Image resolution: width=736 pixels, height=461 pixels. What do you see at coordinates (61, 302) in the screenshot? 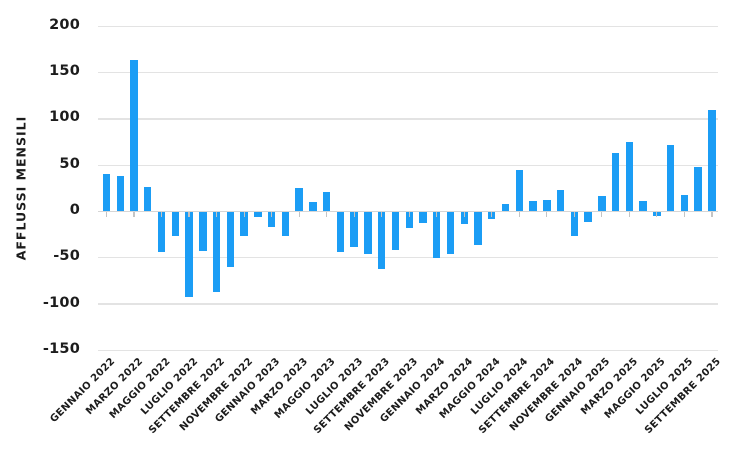
I see `y-tick-label--100: -100` at bounding box center [61, 302].